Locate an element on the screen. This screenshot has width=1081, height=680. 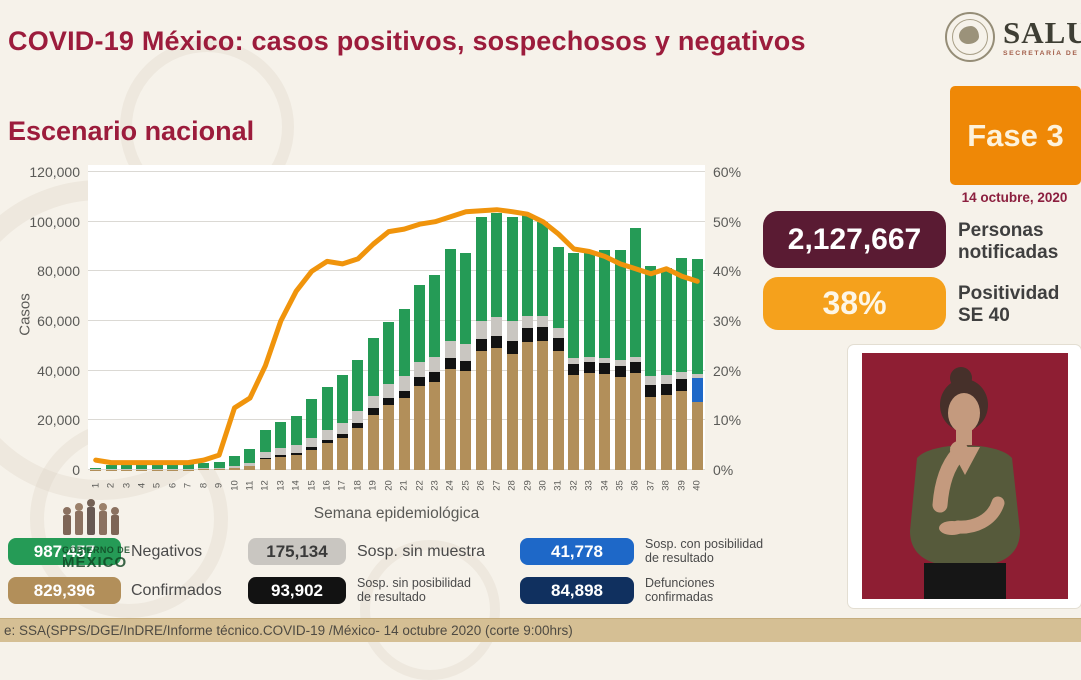
interpreter-figure is located at coordinates (965, 476).